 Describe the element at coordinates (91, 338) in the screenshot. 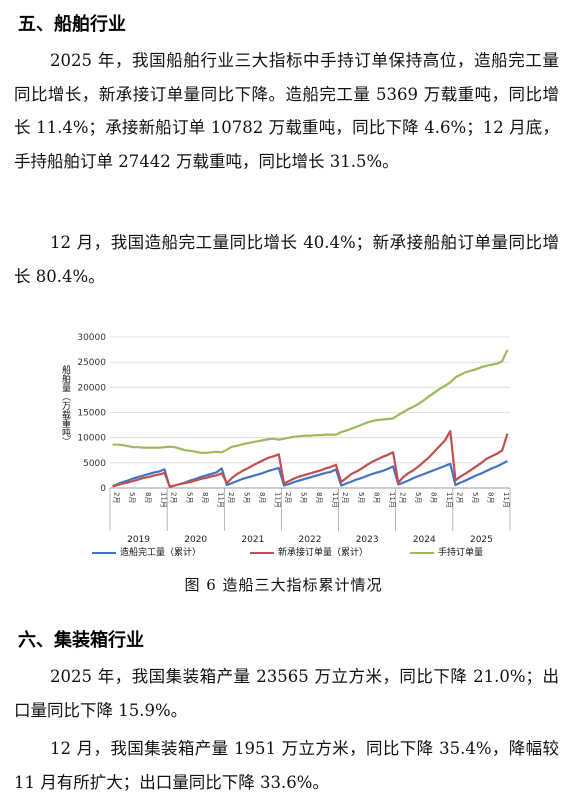

I see `y-tick-label: 30000` at that location.